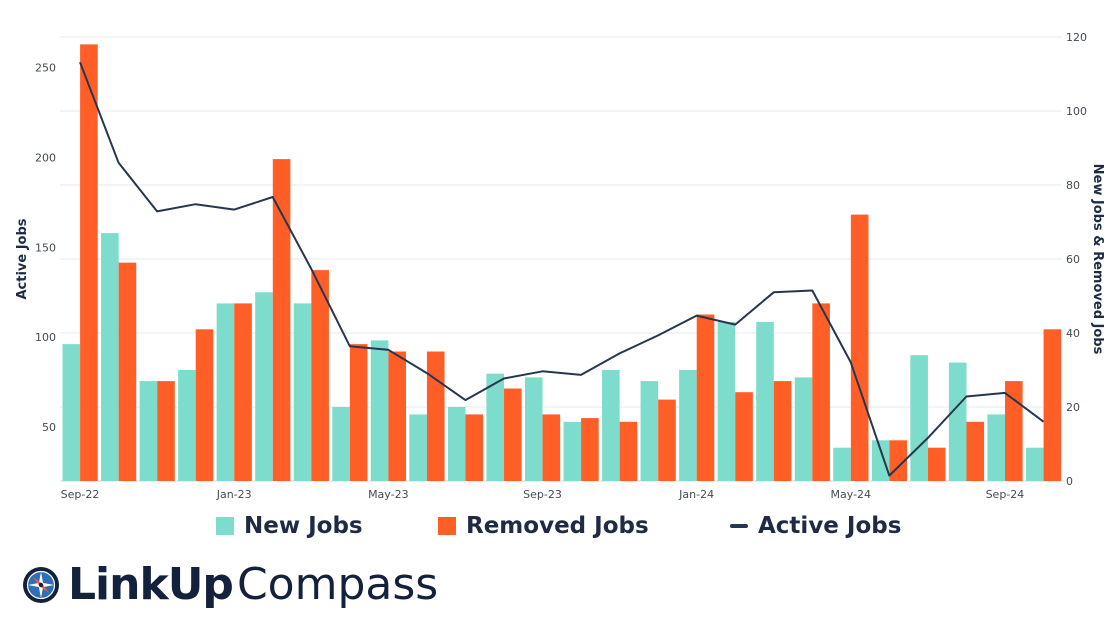 The height and width of the screenshot is (635, 1120). I want to click on removed-jobs-swatch, so click(447, 526).